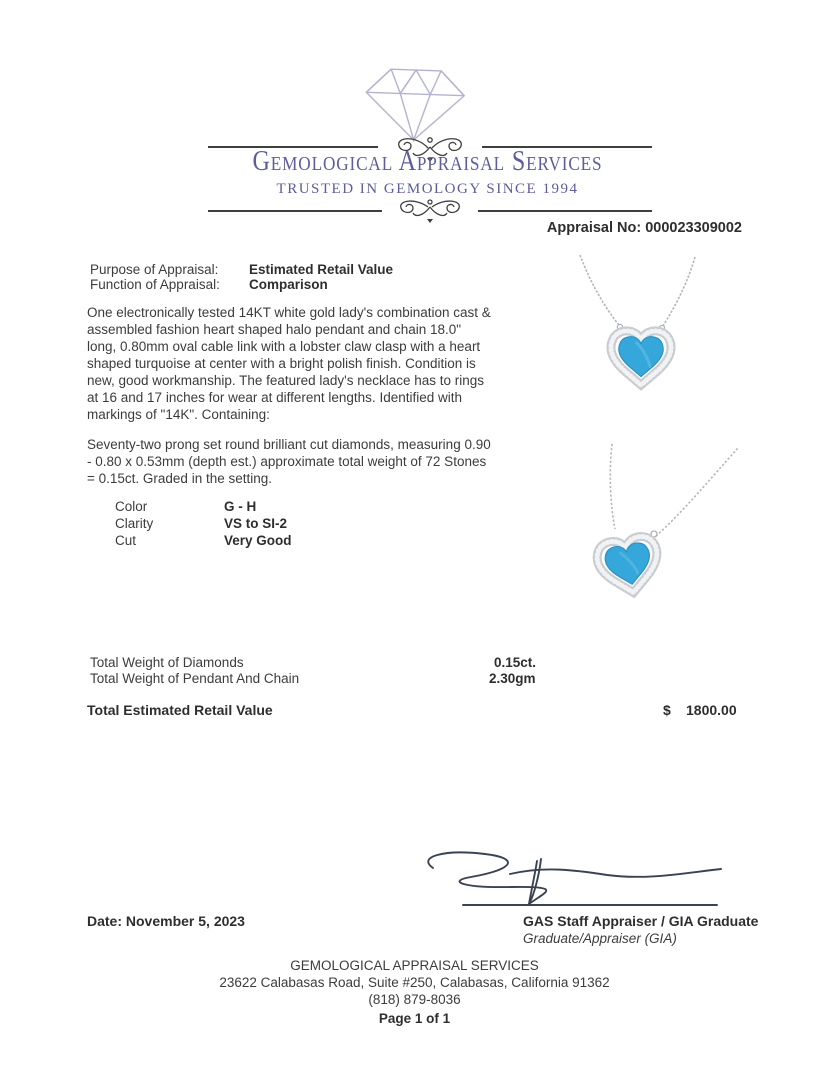 This screenshot has height=1080, width=829. What do you see at coordinates (166, 921) in the screenshot?
I see `appraisal-date: Date: November 5, 2023` at bounding box center [166, 921].